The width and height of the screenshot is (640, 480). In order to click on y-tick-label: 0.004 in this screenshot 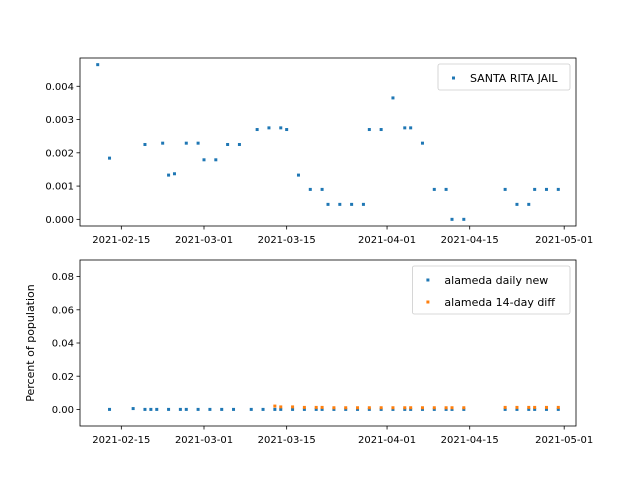, I will do `click(59, 87)`.